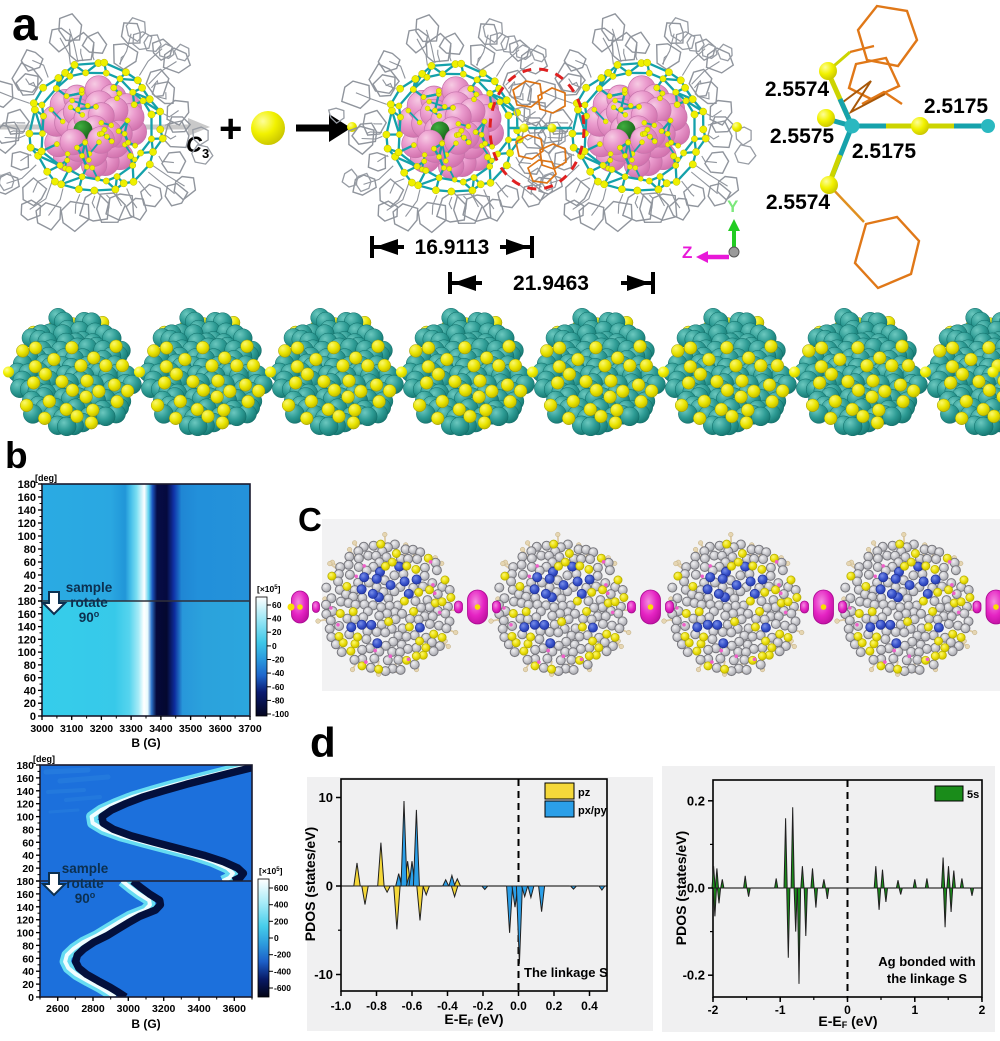  I want to click on svg-text: -0.8, so click(376, 1006).